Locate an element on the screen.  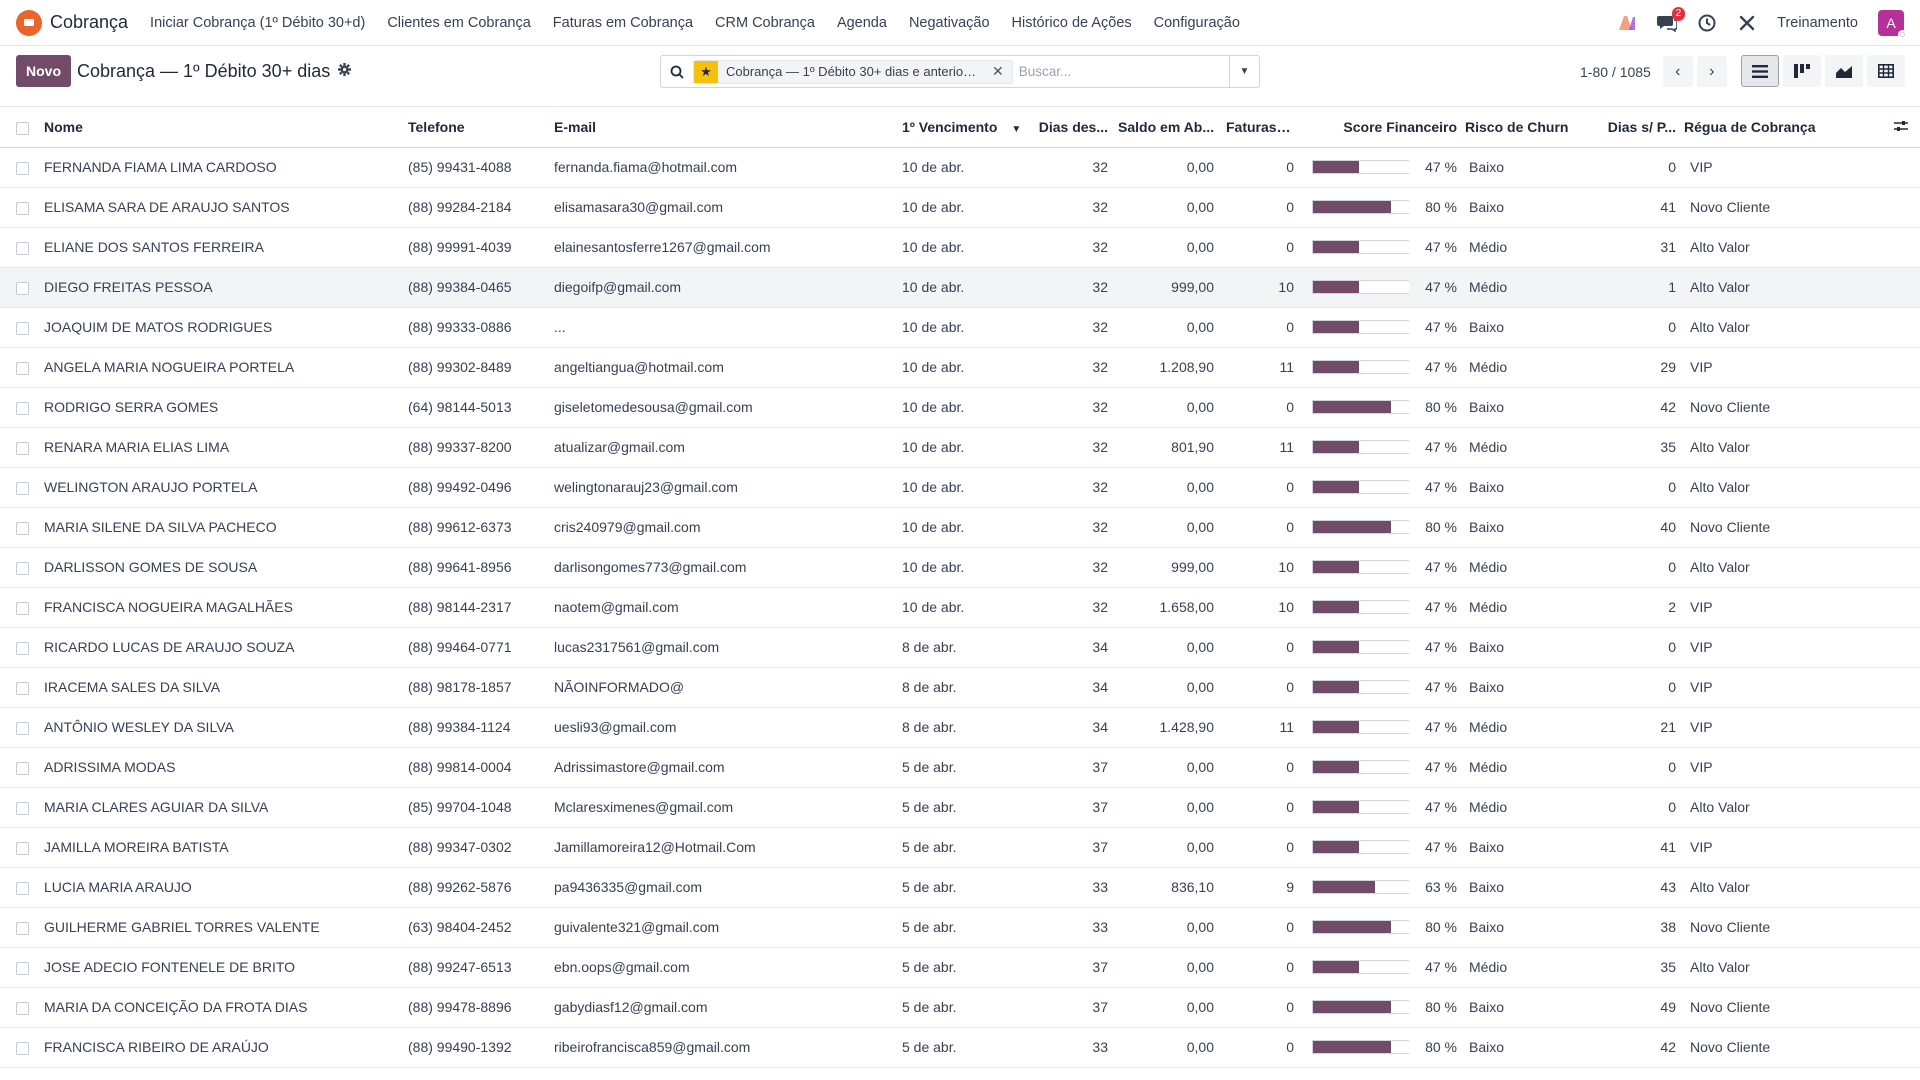
cell-phone: (88) 99492-0496 is located at coordinates (477, 487).